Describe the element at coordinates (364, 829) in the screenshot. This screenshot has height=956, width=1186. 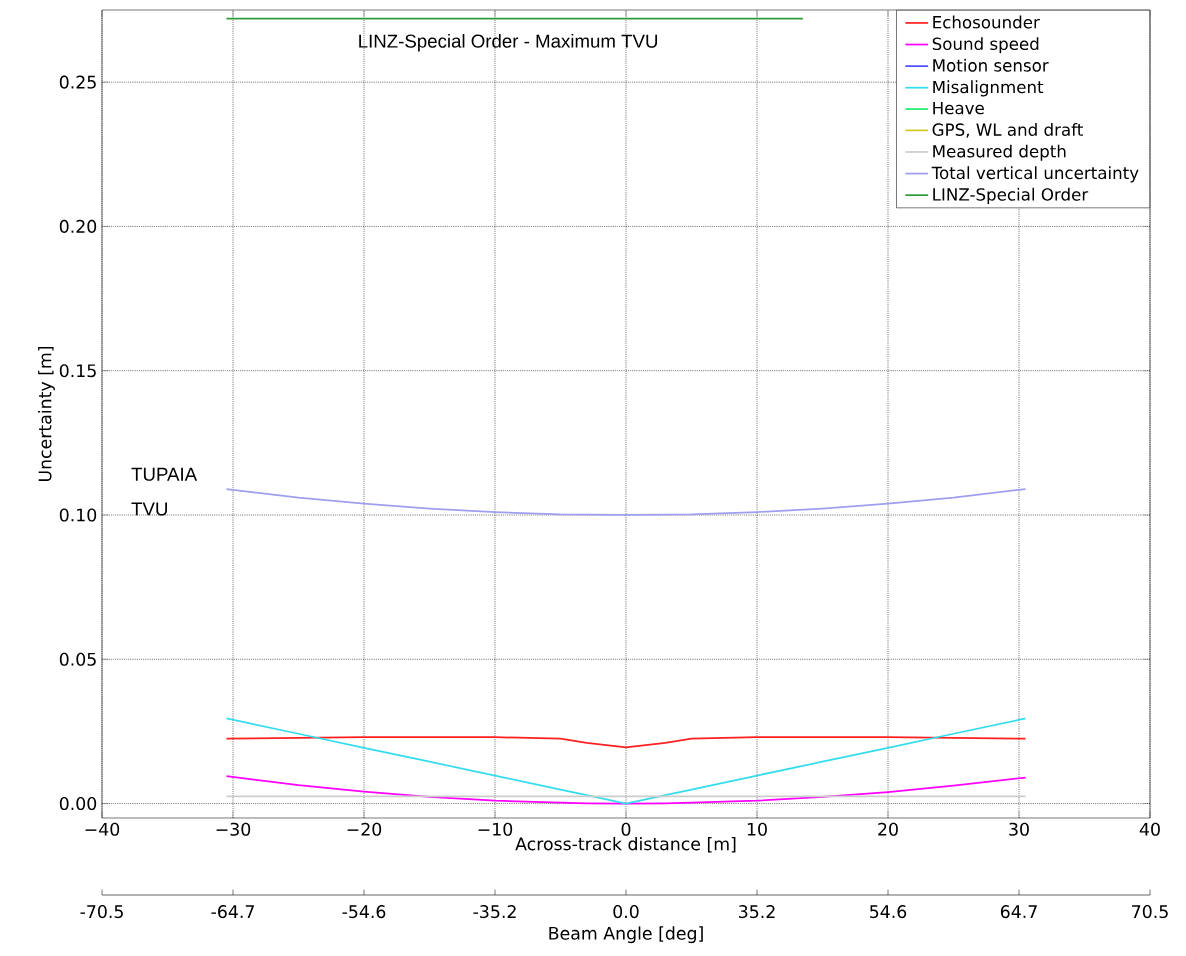
I see `x-tick-label: −20` at that location.